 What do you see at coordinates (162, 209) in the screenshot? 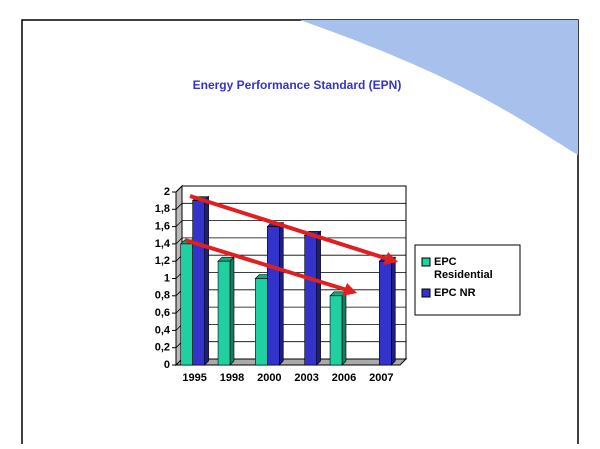
I see `y-tick-label: 1,8` at bounding box center [162, 209].